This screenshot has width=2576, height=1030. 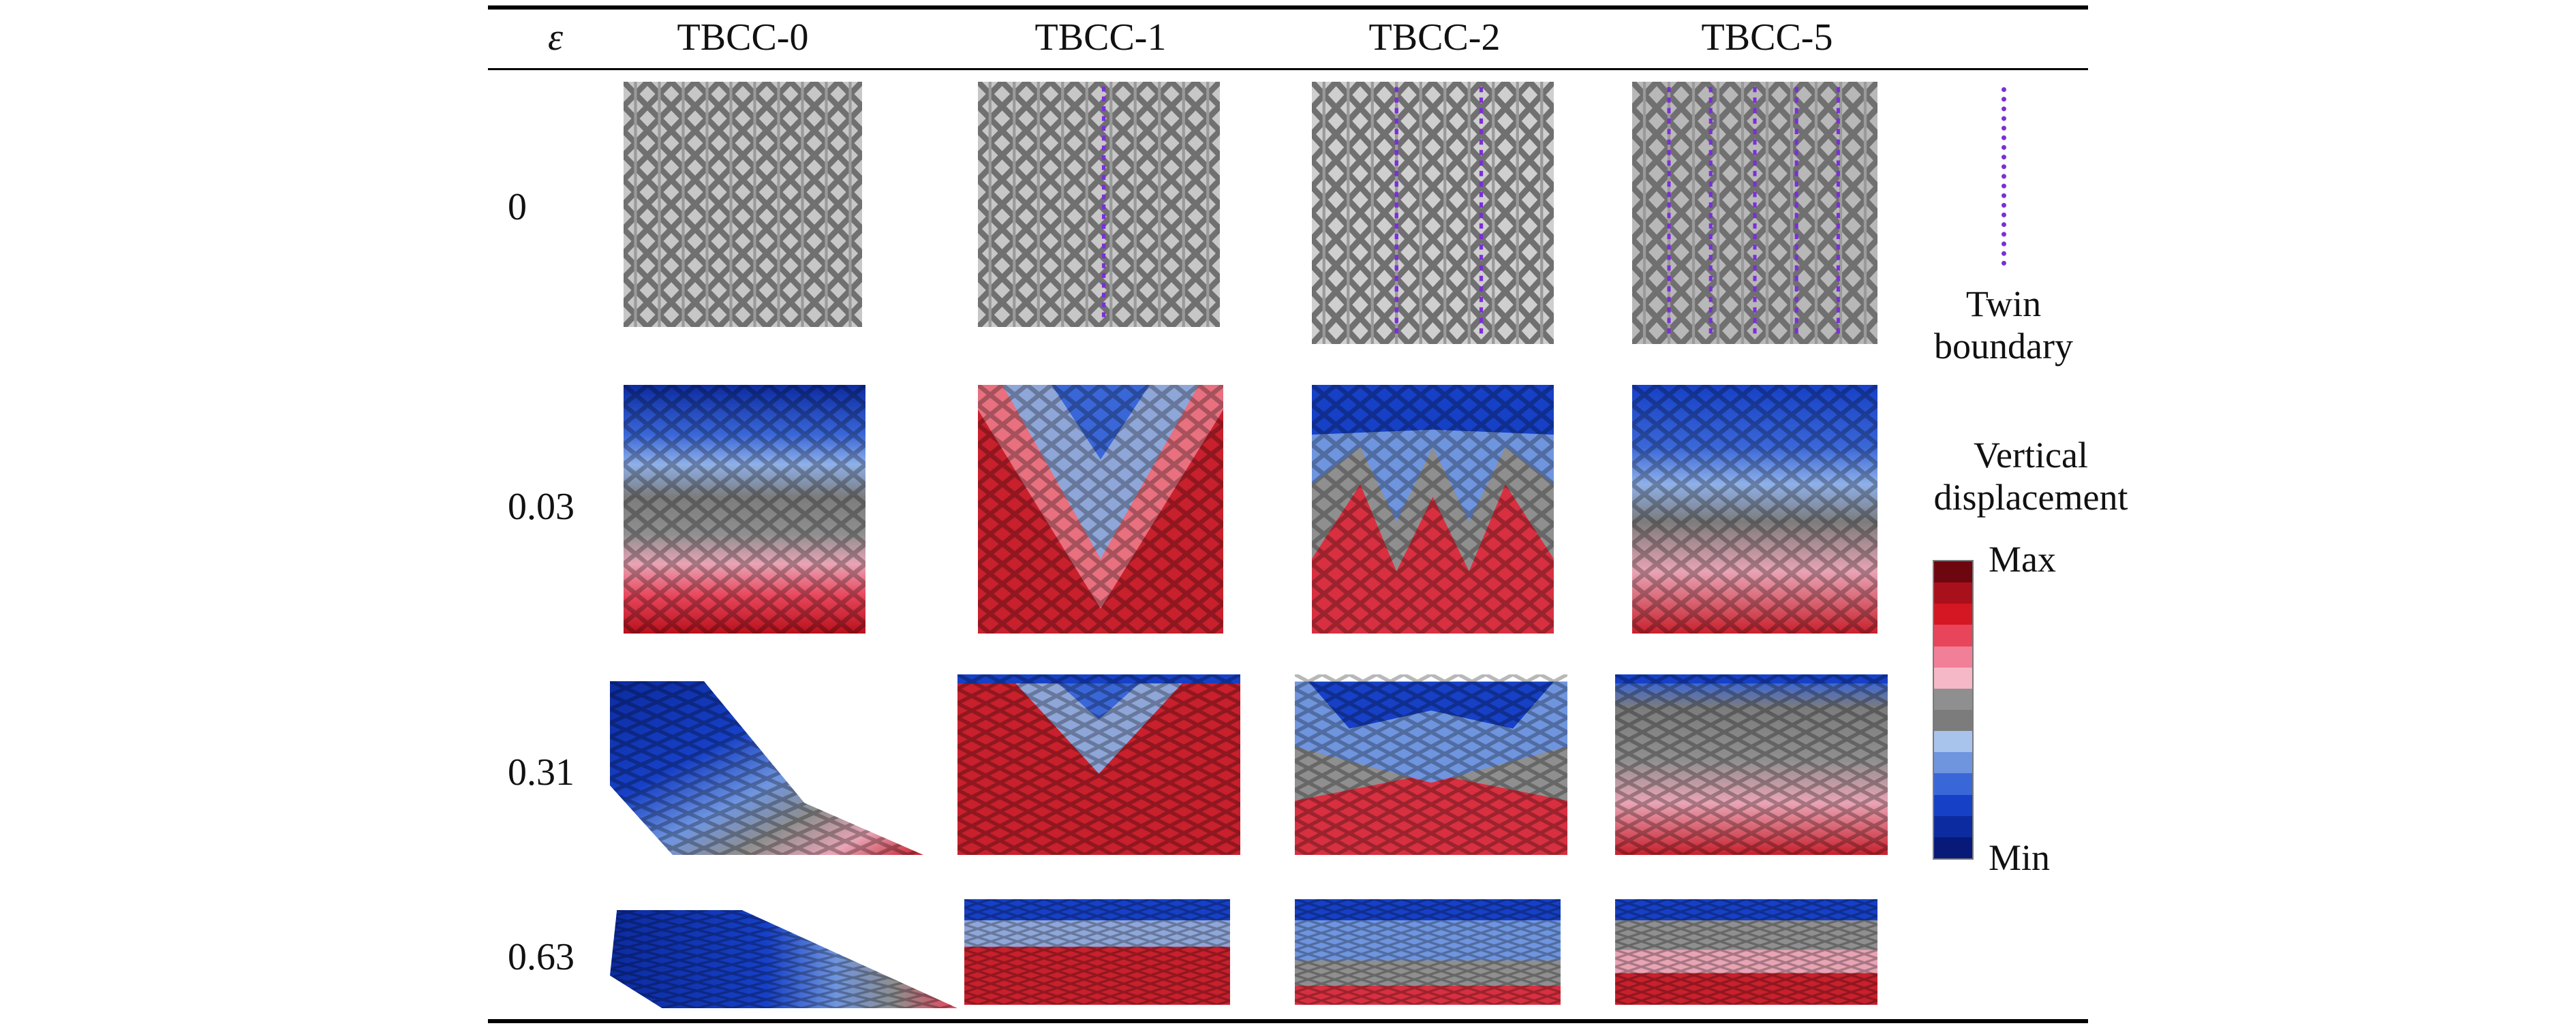 What do you see at coordinates (2003, 346) in the screenshot?
I see `twin-boundary-label-line2: boundary` at bounding box center [2003, 346].